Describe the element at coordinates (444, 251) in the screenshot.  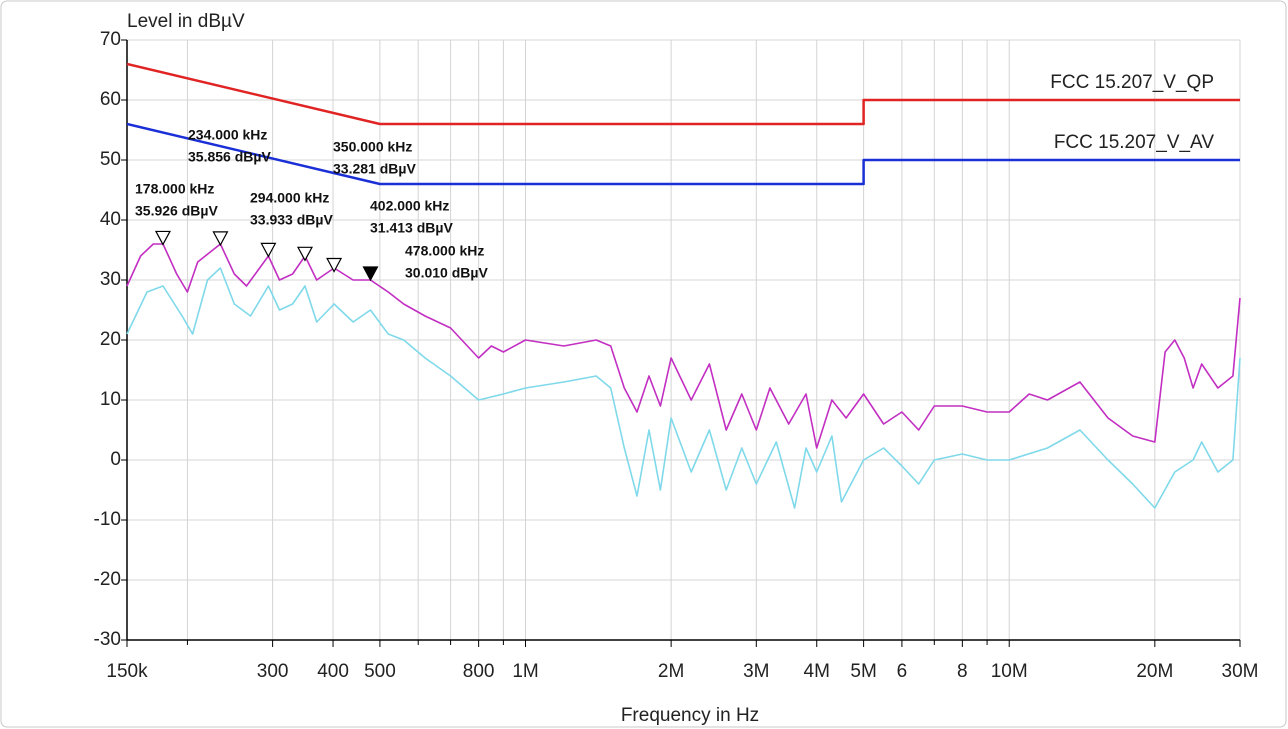
I see `marker-label: 478.000 kHz` at that location.